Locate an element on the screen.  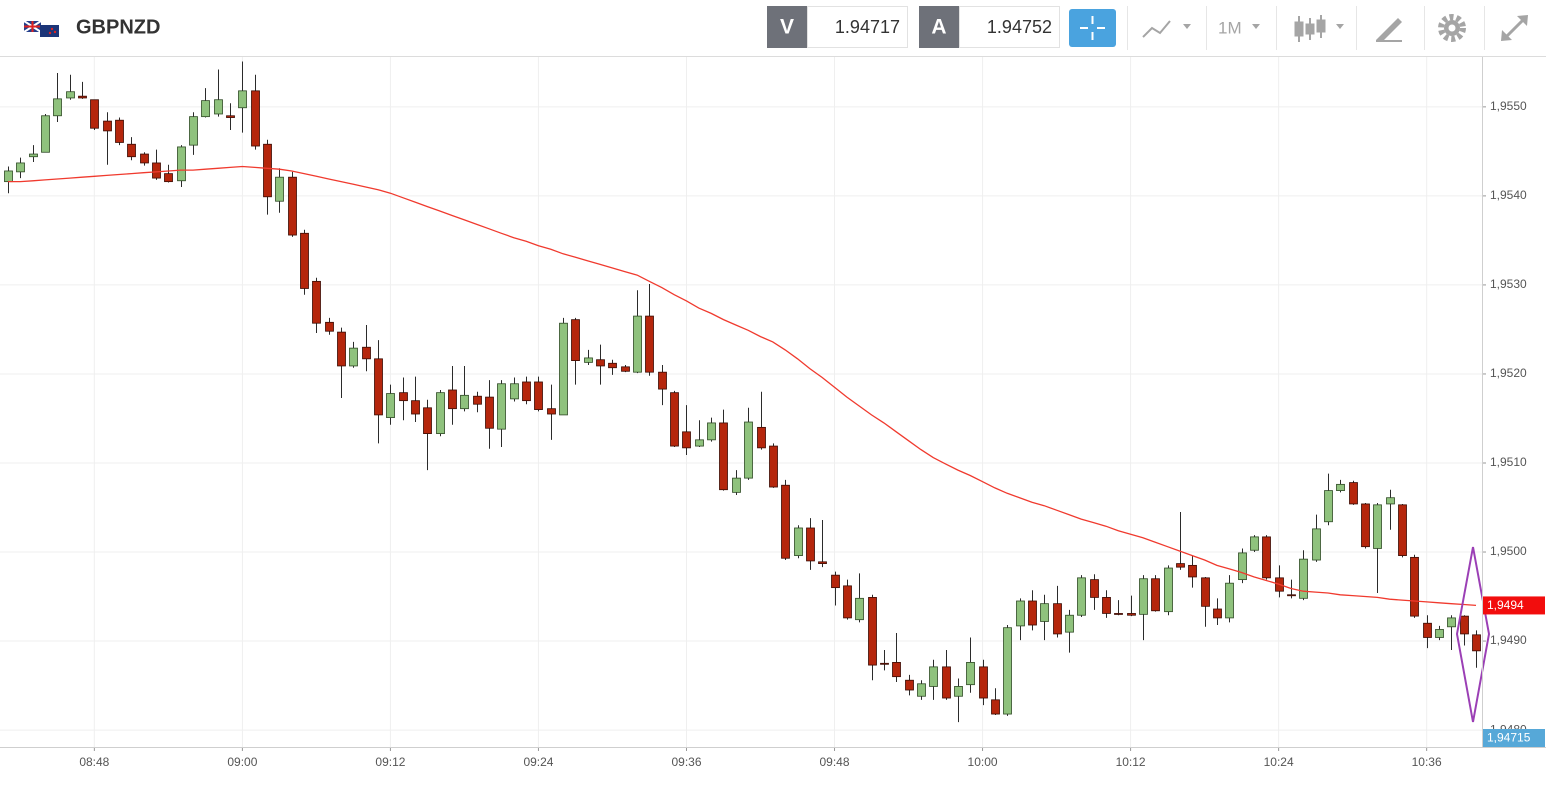
symbol: GBPNZD is located at coordinates (118, 27).